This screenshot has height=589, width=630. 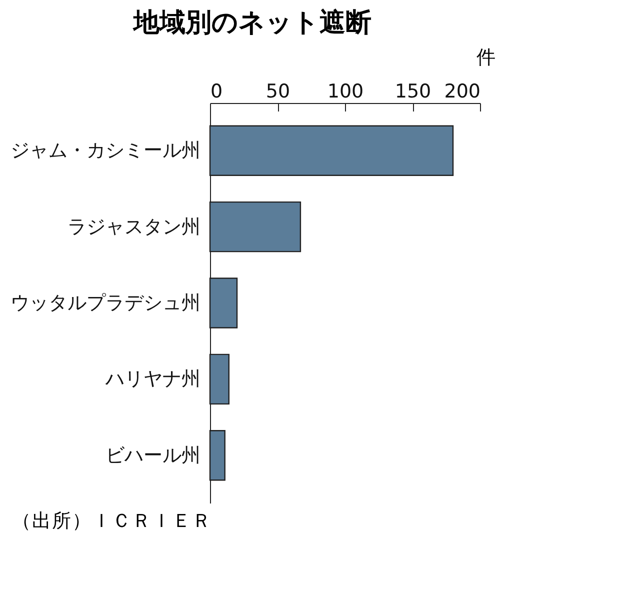 What do you see at coordinates (153, 455) in the screenshot?
I see `y-tick-label: ビハール州` at bounding box center [153, 455].